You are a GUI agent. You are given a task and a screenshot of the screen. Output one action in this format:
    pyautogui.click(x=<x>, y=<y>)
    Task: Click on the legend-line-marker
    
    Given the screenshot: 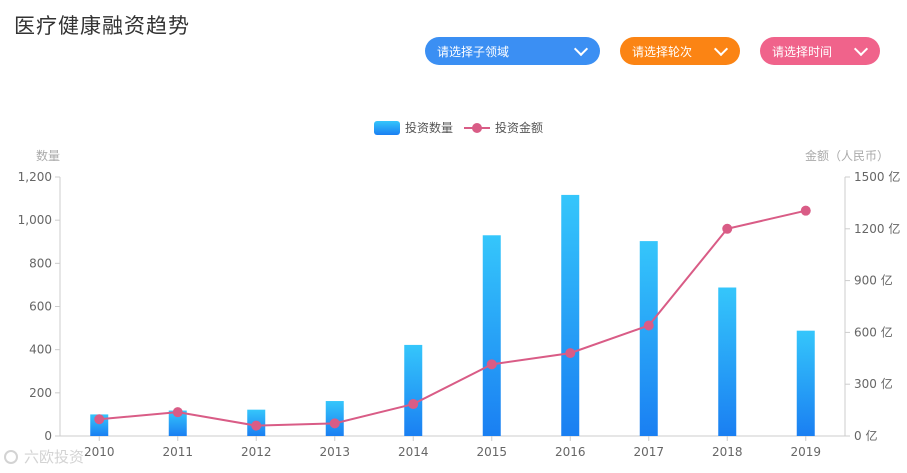 What is the action you would take?
    pyautogui.click(x=477, y=128)
    